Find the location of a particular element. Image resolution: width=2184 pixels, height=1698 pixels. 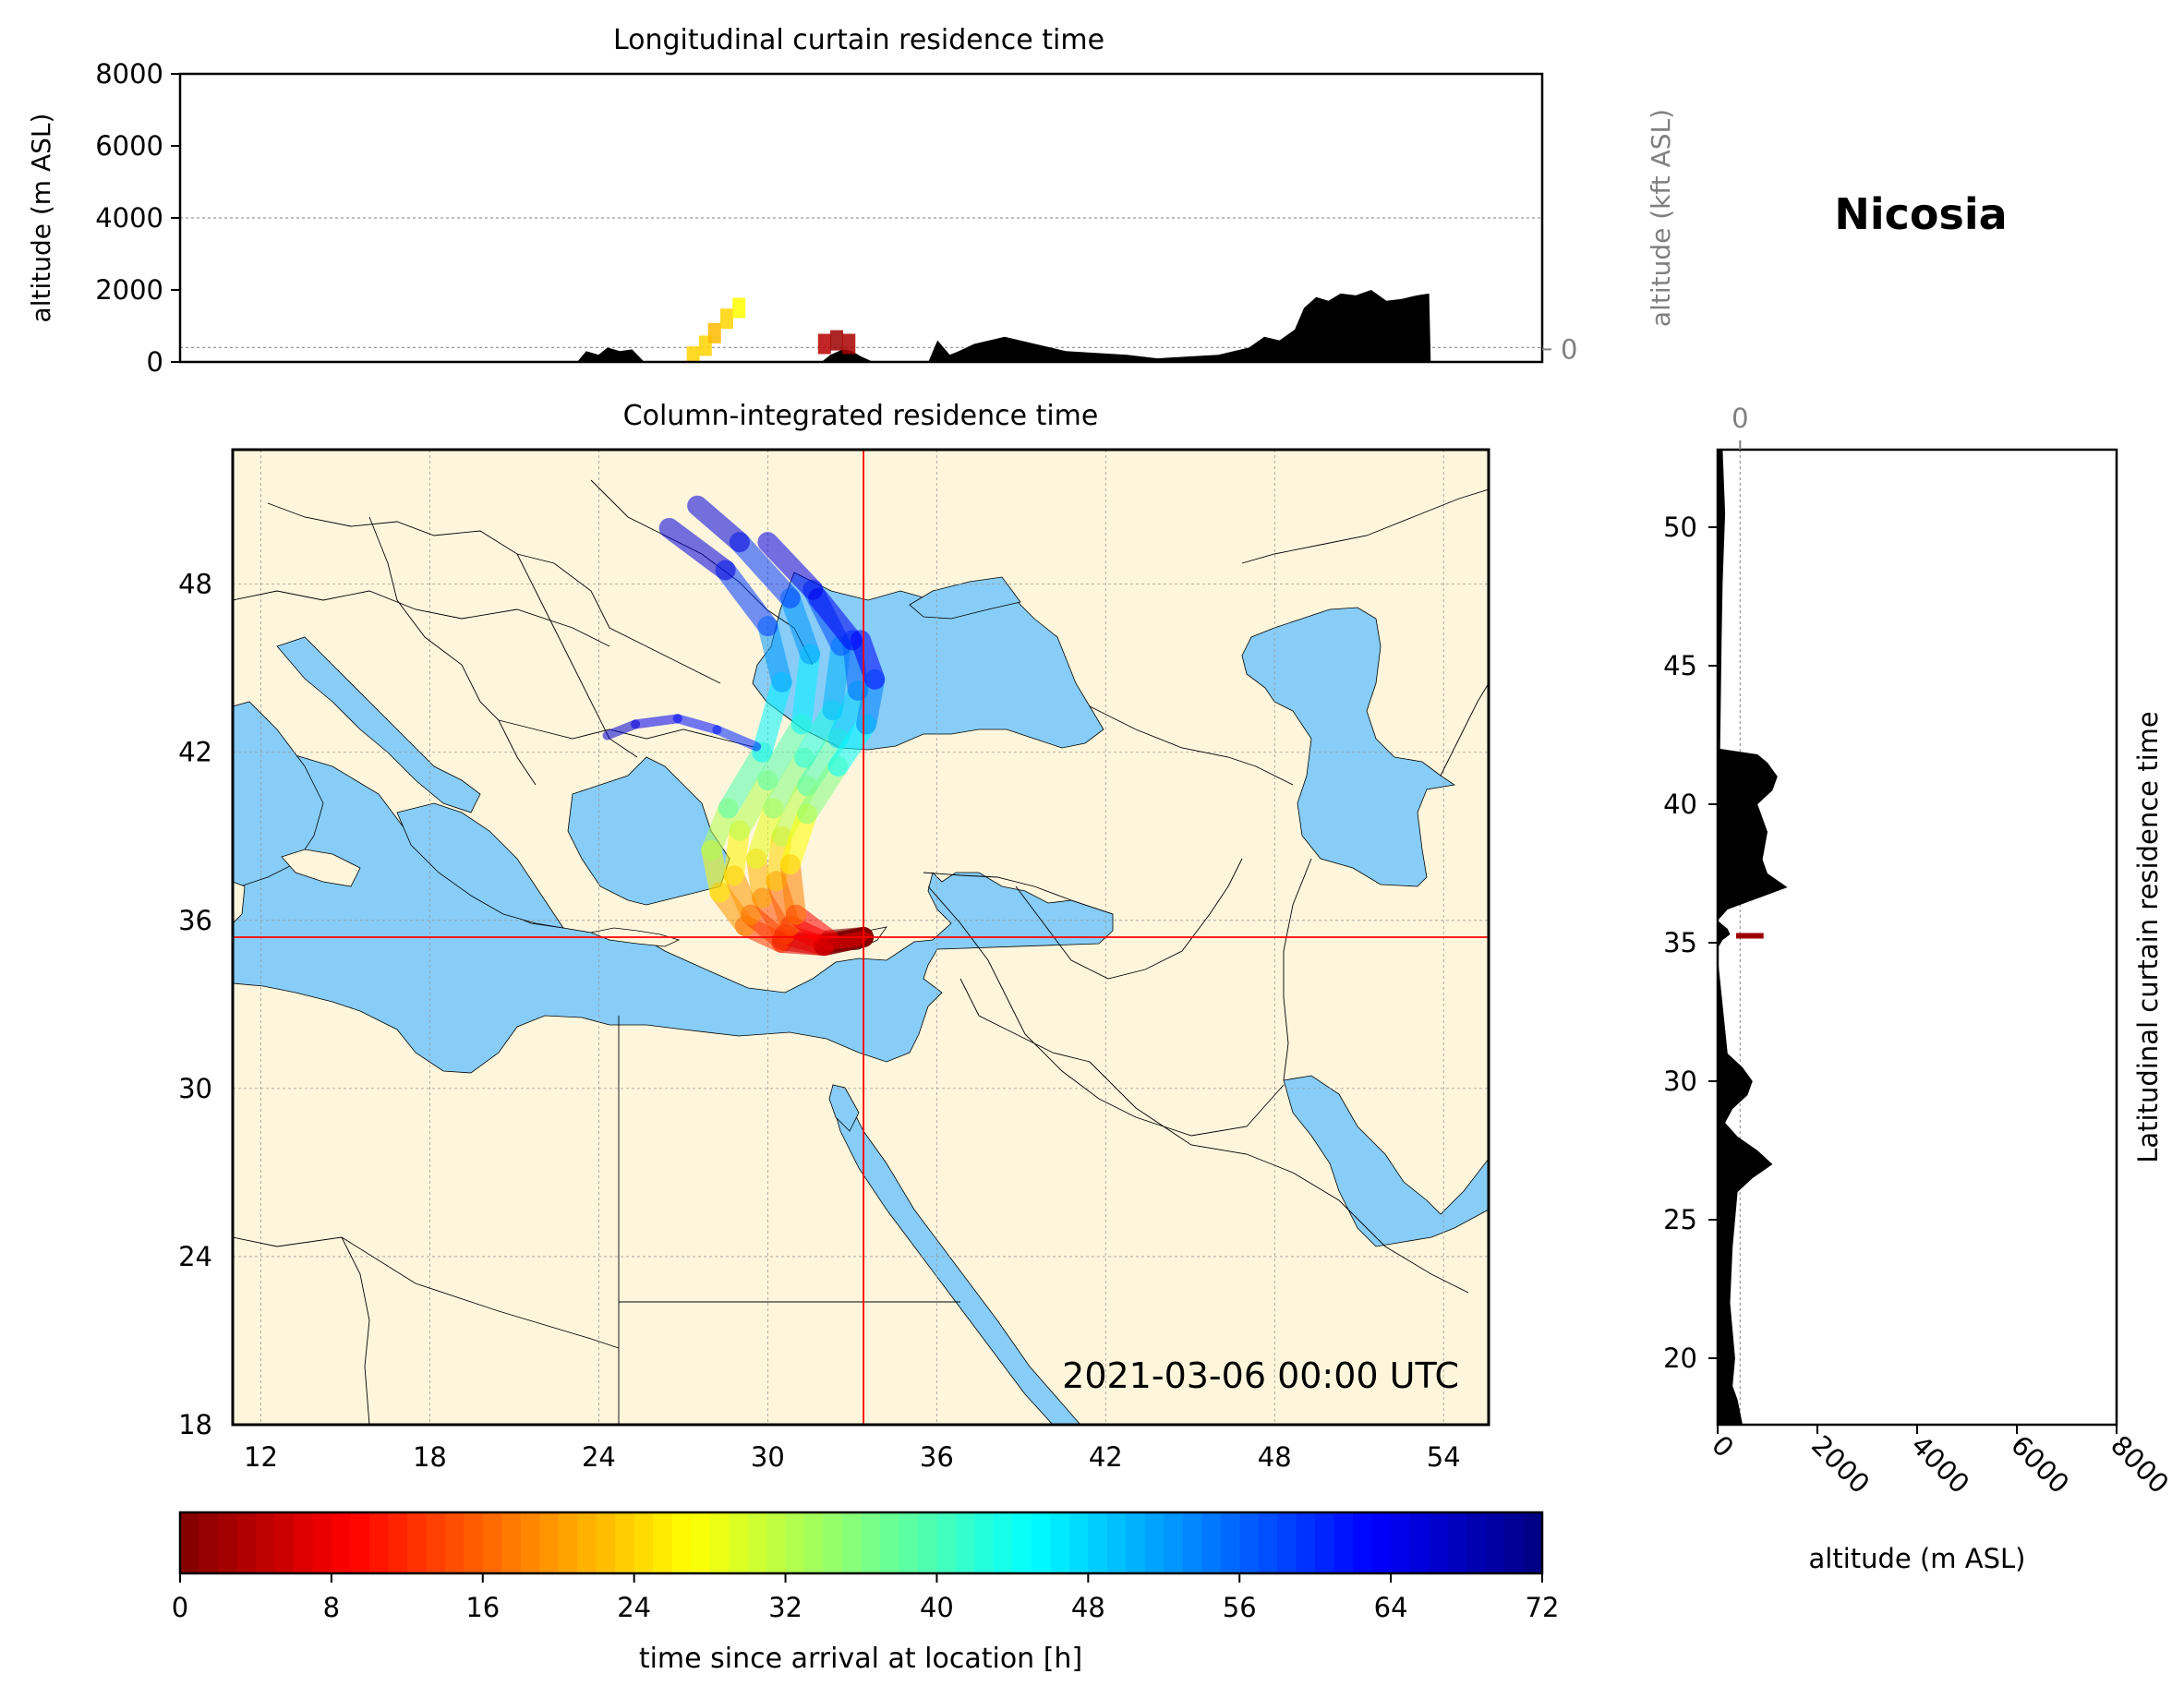

right-x-ticks-top: 050100 is located at coordinates (1740, 426).